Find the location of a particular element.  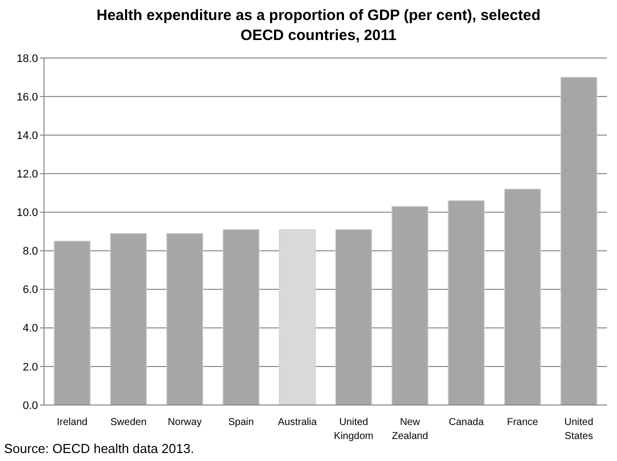

x-tick-label: United Kingdom is located at coordinates (354, 429).